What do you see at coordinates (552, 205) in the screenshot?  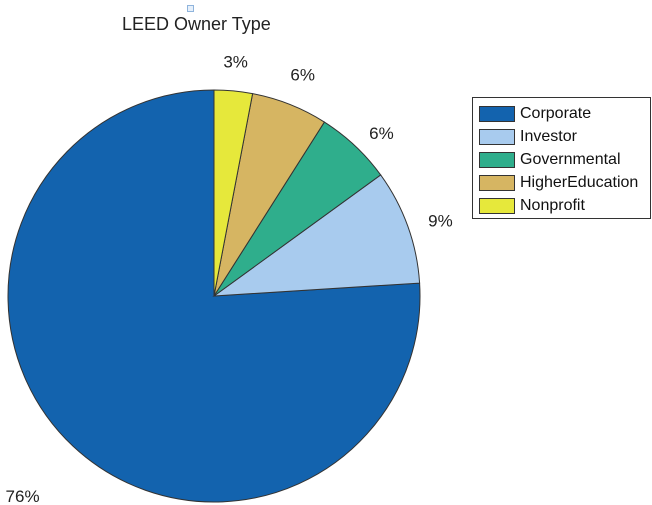 I see `legend-label: Nonprofit` at bounding box center [552, 205].